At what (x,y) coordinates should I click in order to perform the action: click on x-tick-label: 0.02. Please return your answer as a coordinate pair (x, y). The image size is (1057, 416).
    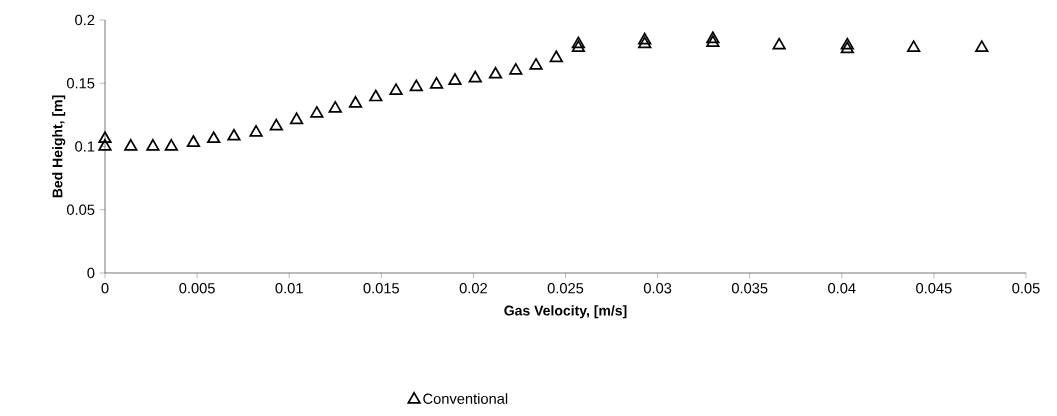
    Looking at the image, I should click on (473, 288).